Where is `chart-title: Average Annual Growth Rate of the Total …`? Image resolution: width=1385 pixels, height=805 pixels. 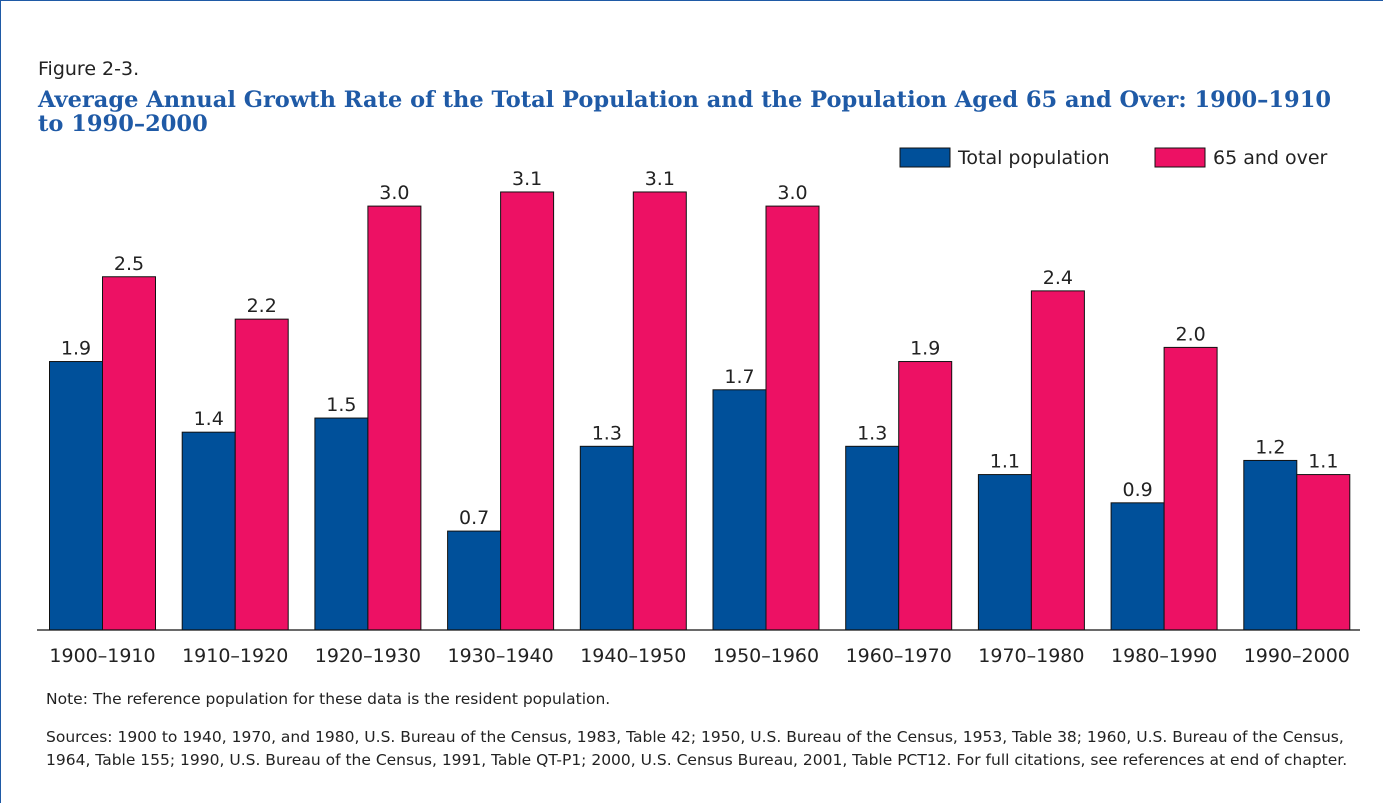
chart-title: Average Annual Growth Rate of the Total … is located at coordinates (685, 112).